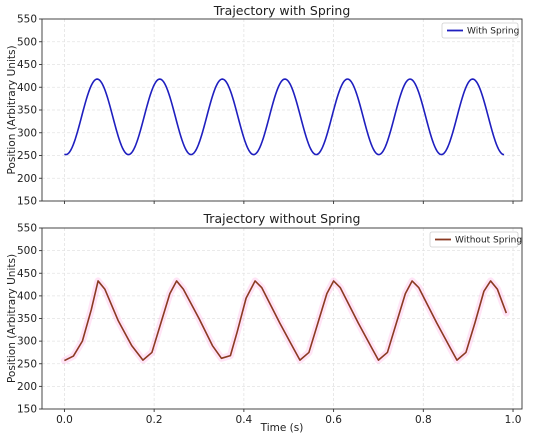 The image size is (550, 437). Describe the element at coordinates (154, 420) in the screenshot. I see `x-tick-label: 0.2` at that location.